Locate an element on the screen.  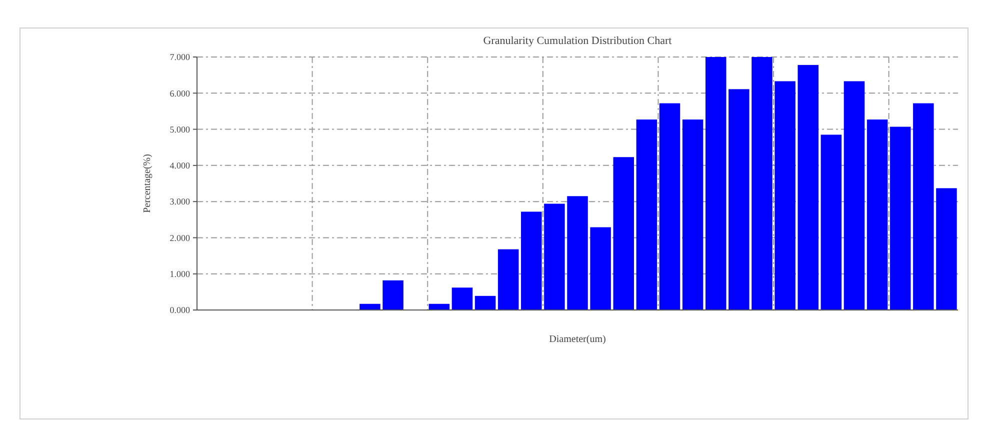
y-tick-label: 7.000 is located at coordinates (180, 57).